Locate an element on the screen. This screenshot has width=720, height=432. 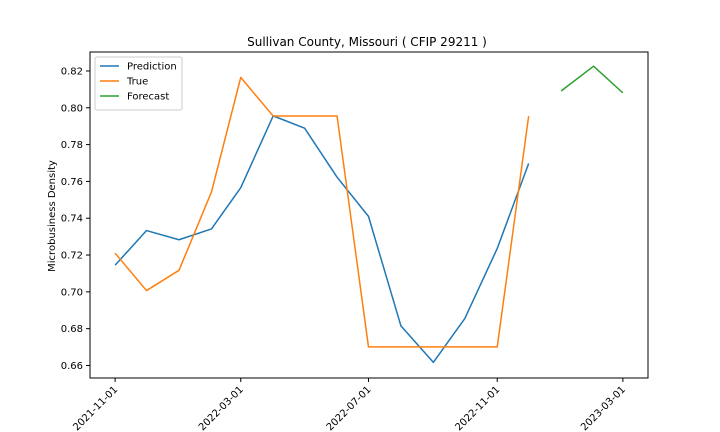
x-tick-label: 2022-07-01 is located at coordinates (349, 408).